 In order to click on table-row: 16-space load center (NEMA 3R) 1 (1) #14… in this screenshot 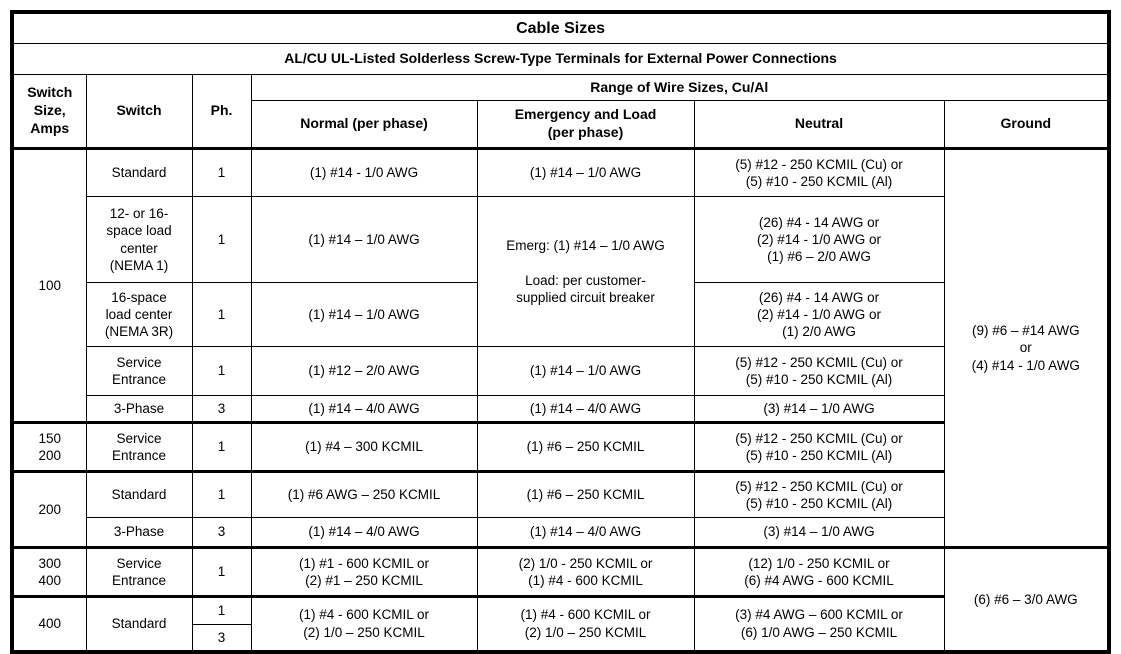, I will do `click(560, 314)`.